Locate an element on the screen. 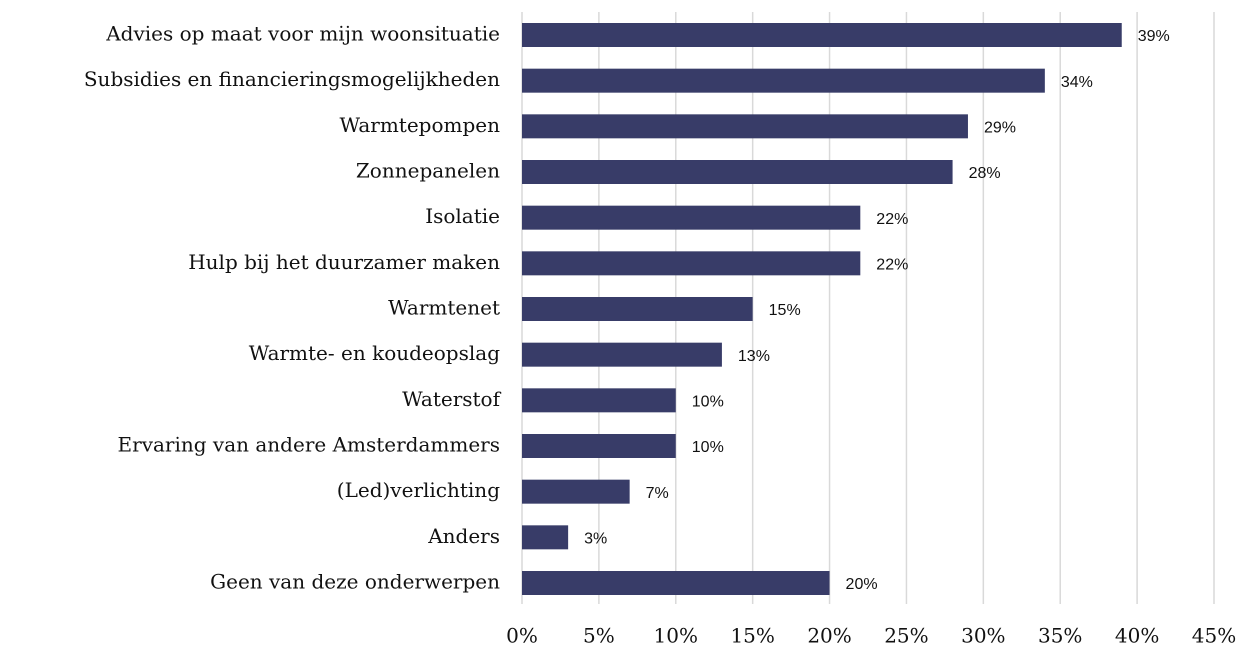 The height and width of the screenshot is (649, 1257). value-label: 15% is located at coordinates (785, 310).